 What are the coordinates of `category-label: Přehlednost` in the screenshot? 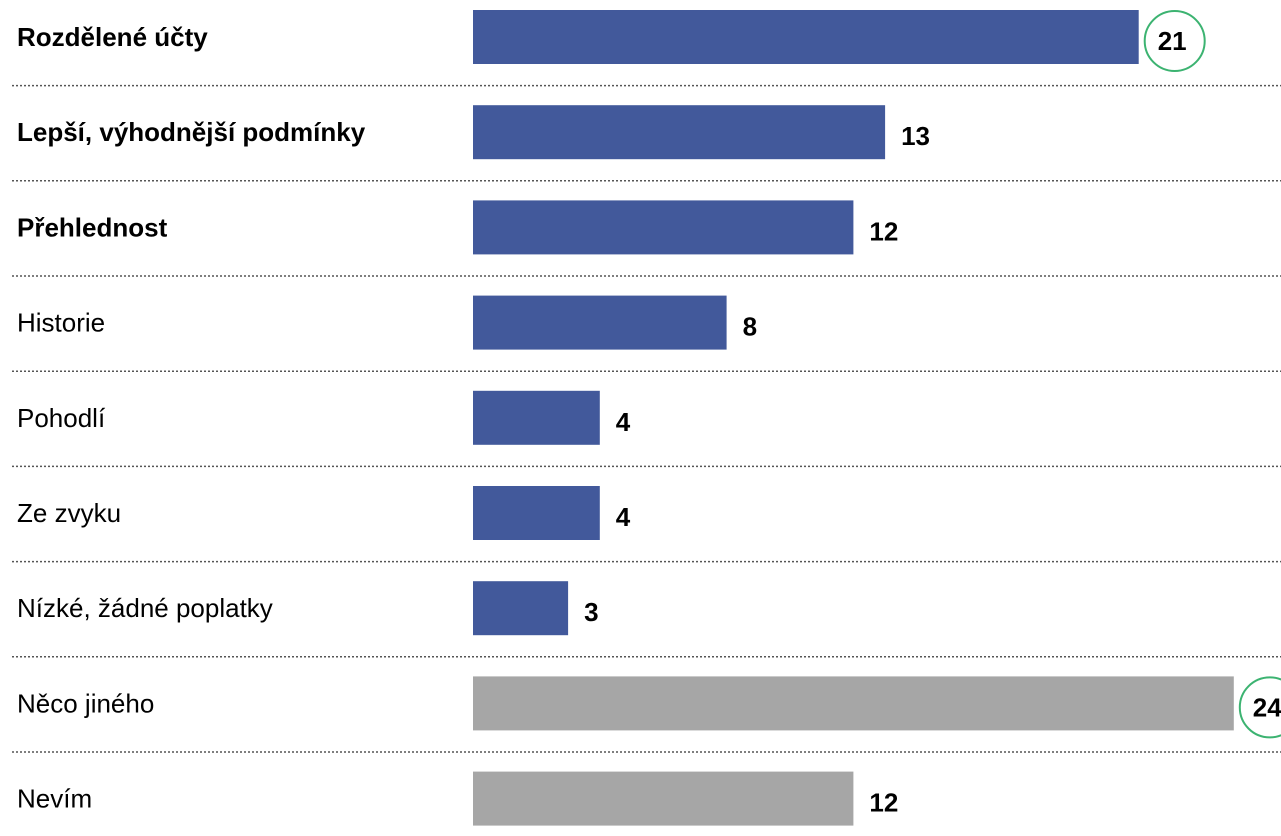 It's located at (92, 227).